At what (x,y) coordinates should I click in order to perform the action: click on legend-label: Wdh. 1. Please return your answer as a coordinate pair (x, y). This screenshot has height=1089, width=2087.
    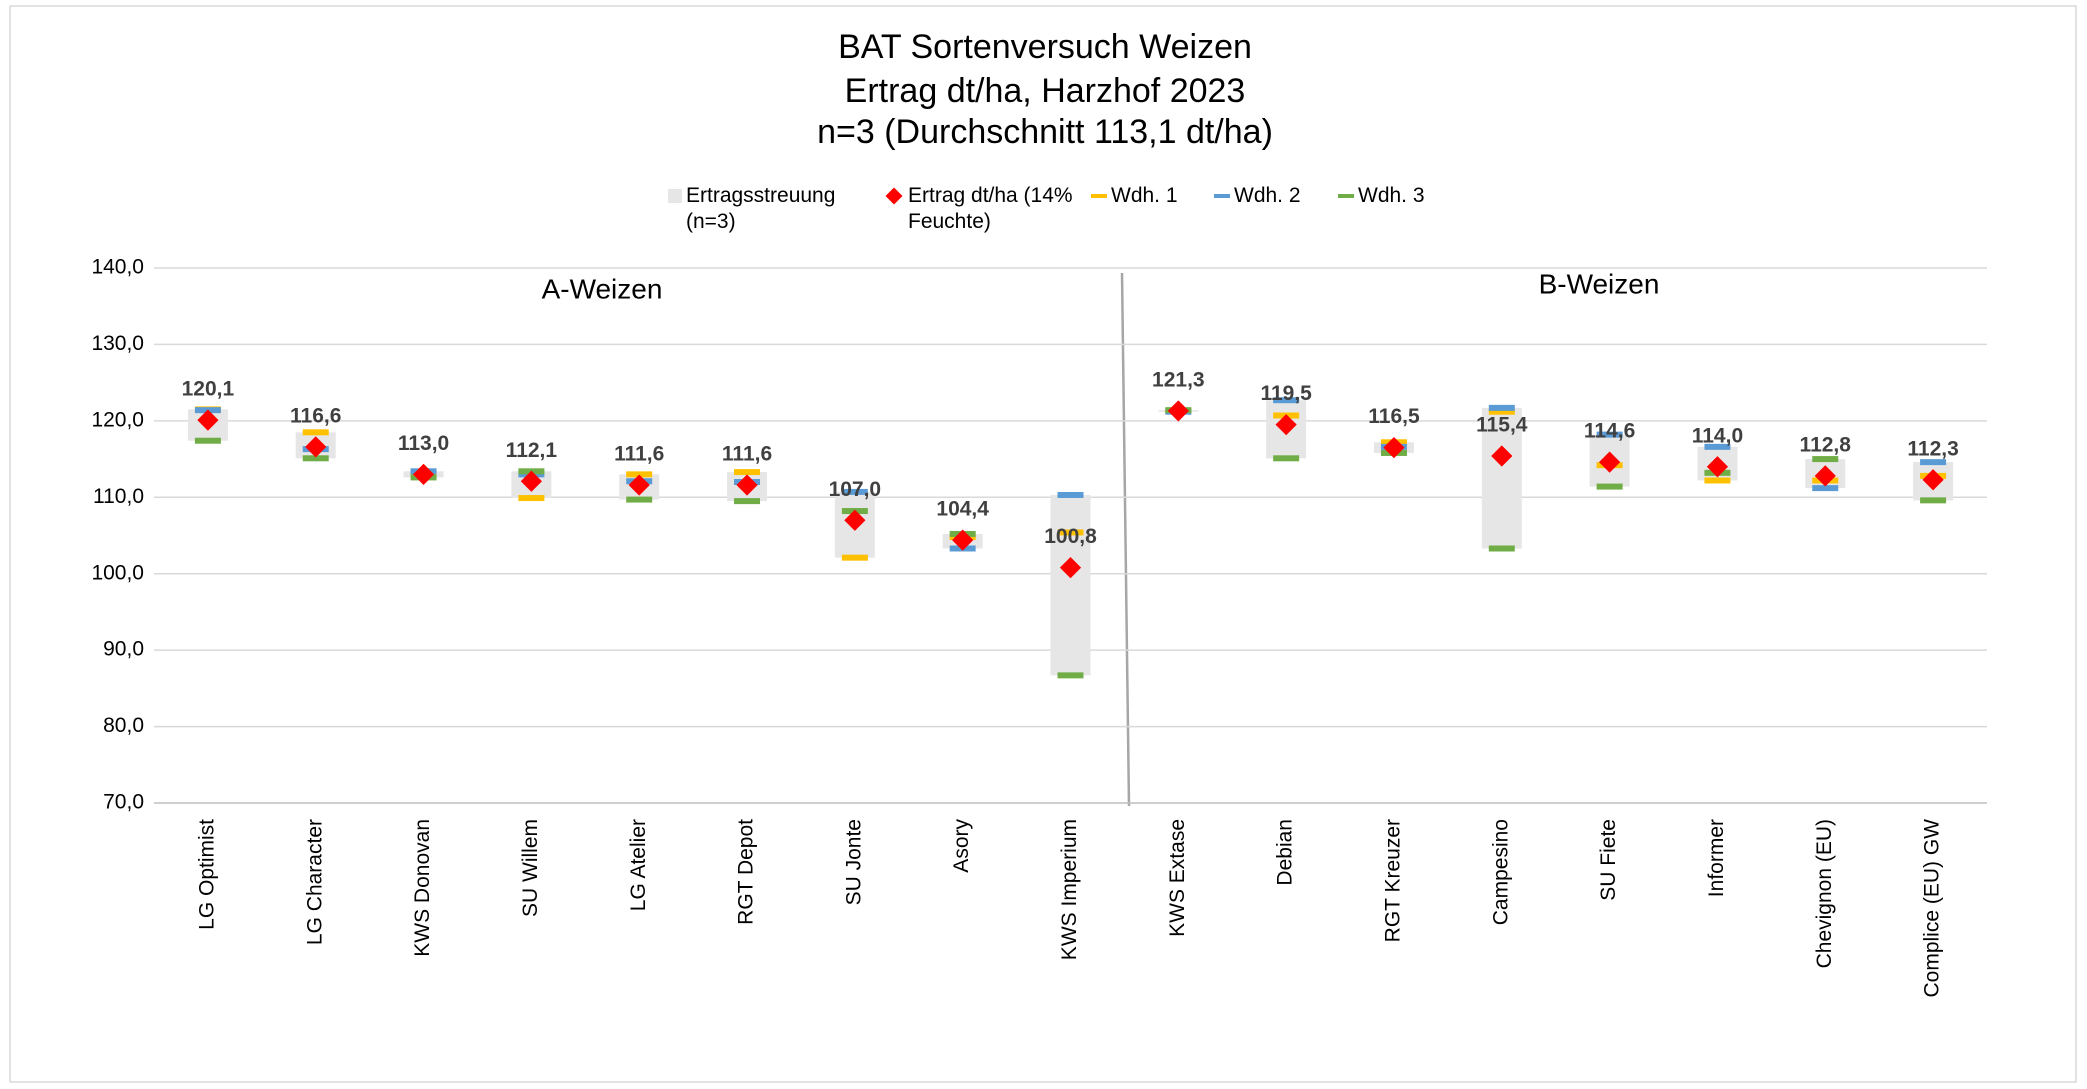
    Looking at the image, I should click on (1144, 195).